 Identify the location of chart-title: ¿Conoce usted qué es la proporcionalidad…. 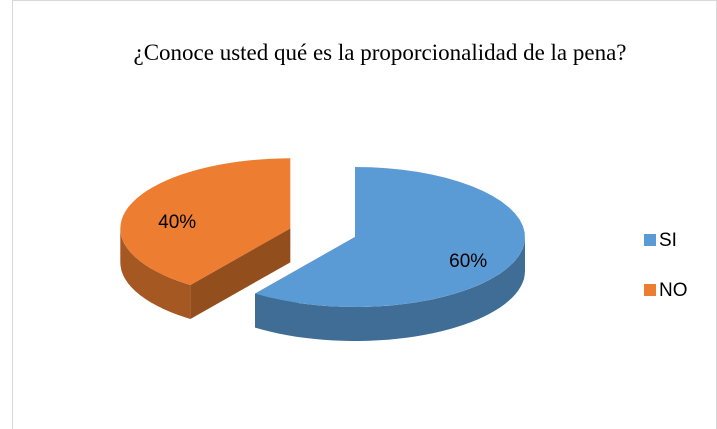
(380, 52).